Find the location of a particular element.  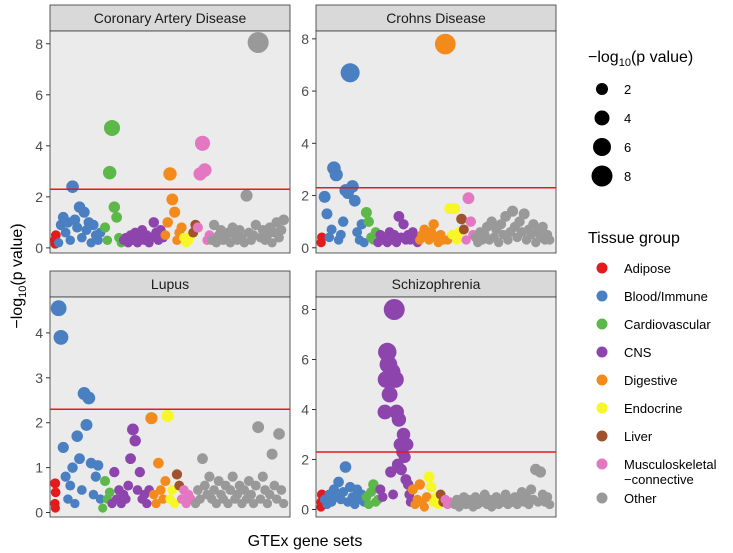

facet-title: Lupus is located at coordinates (170, 284).